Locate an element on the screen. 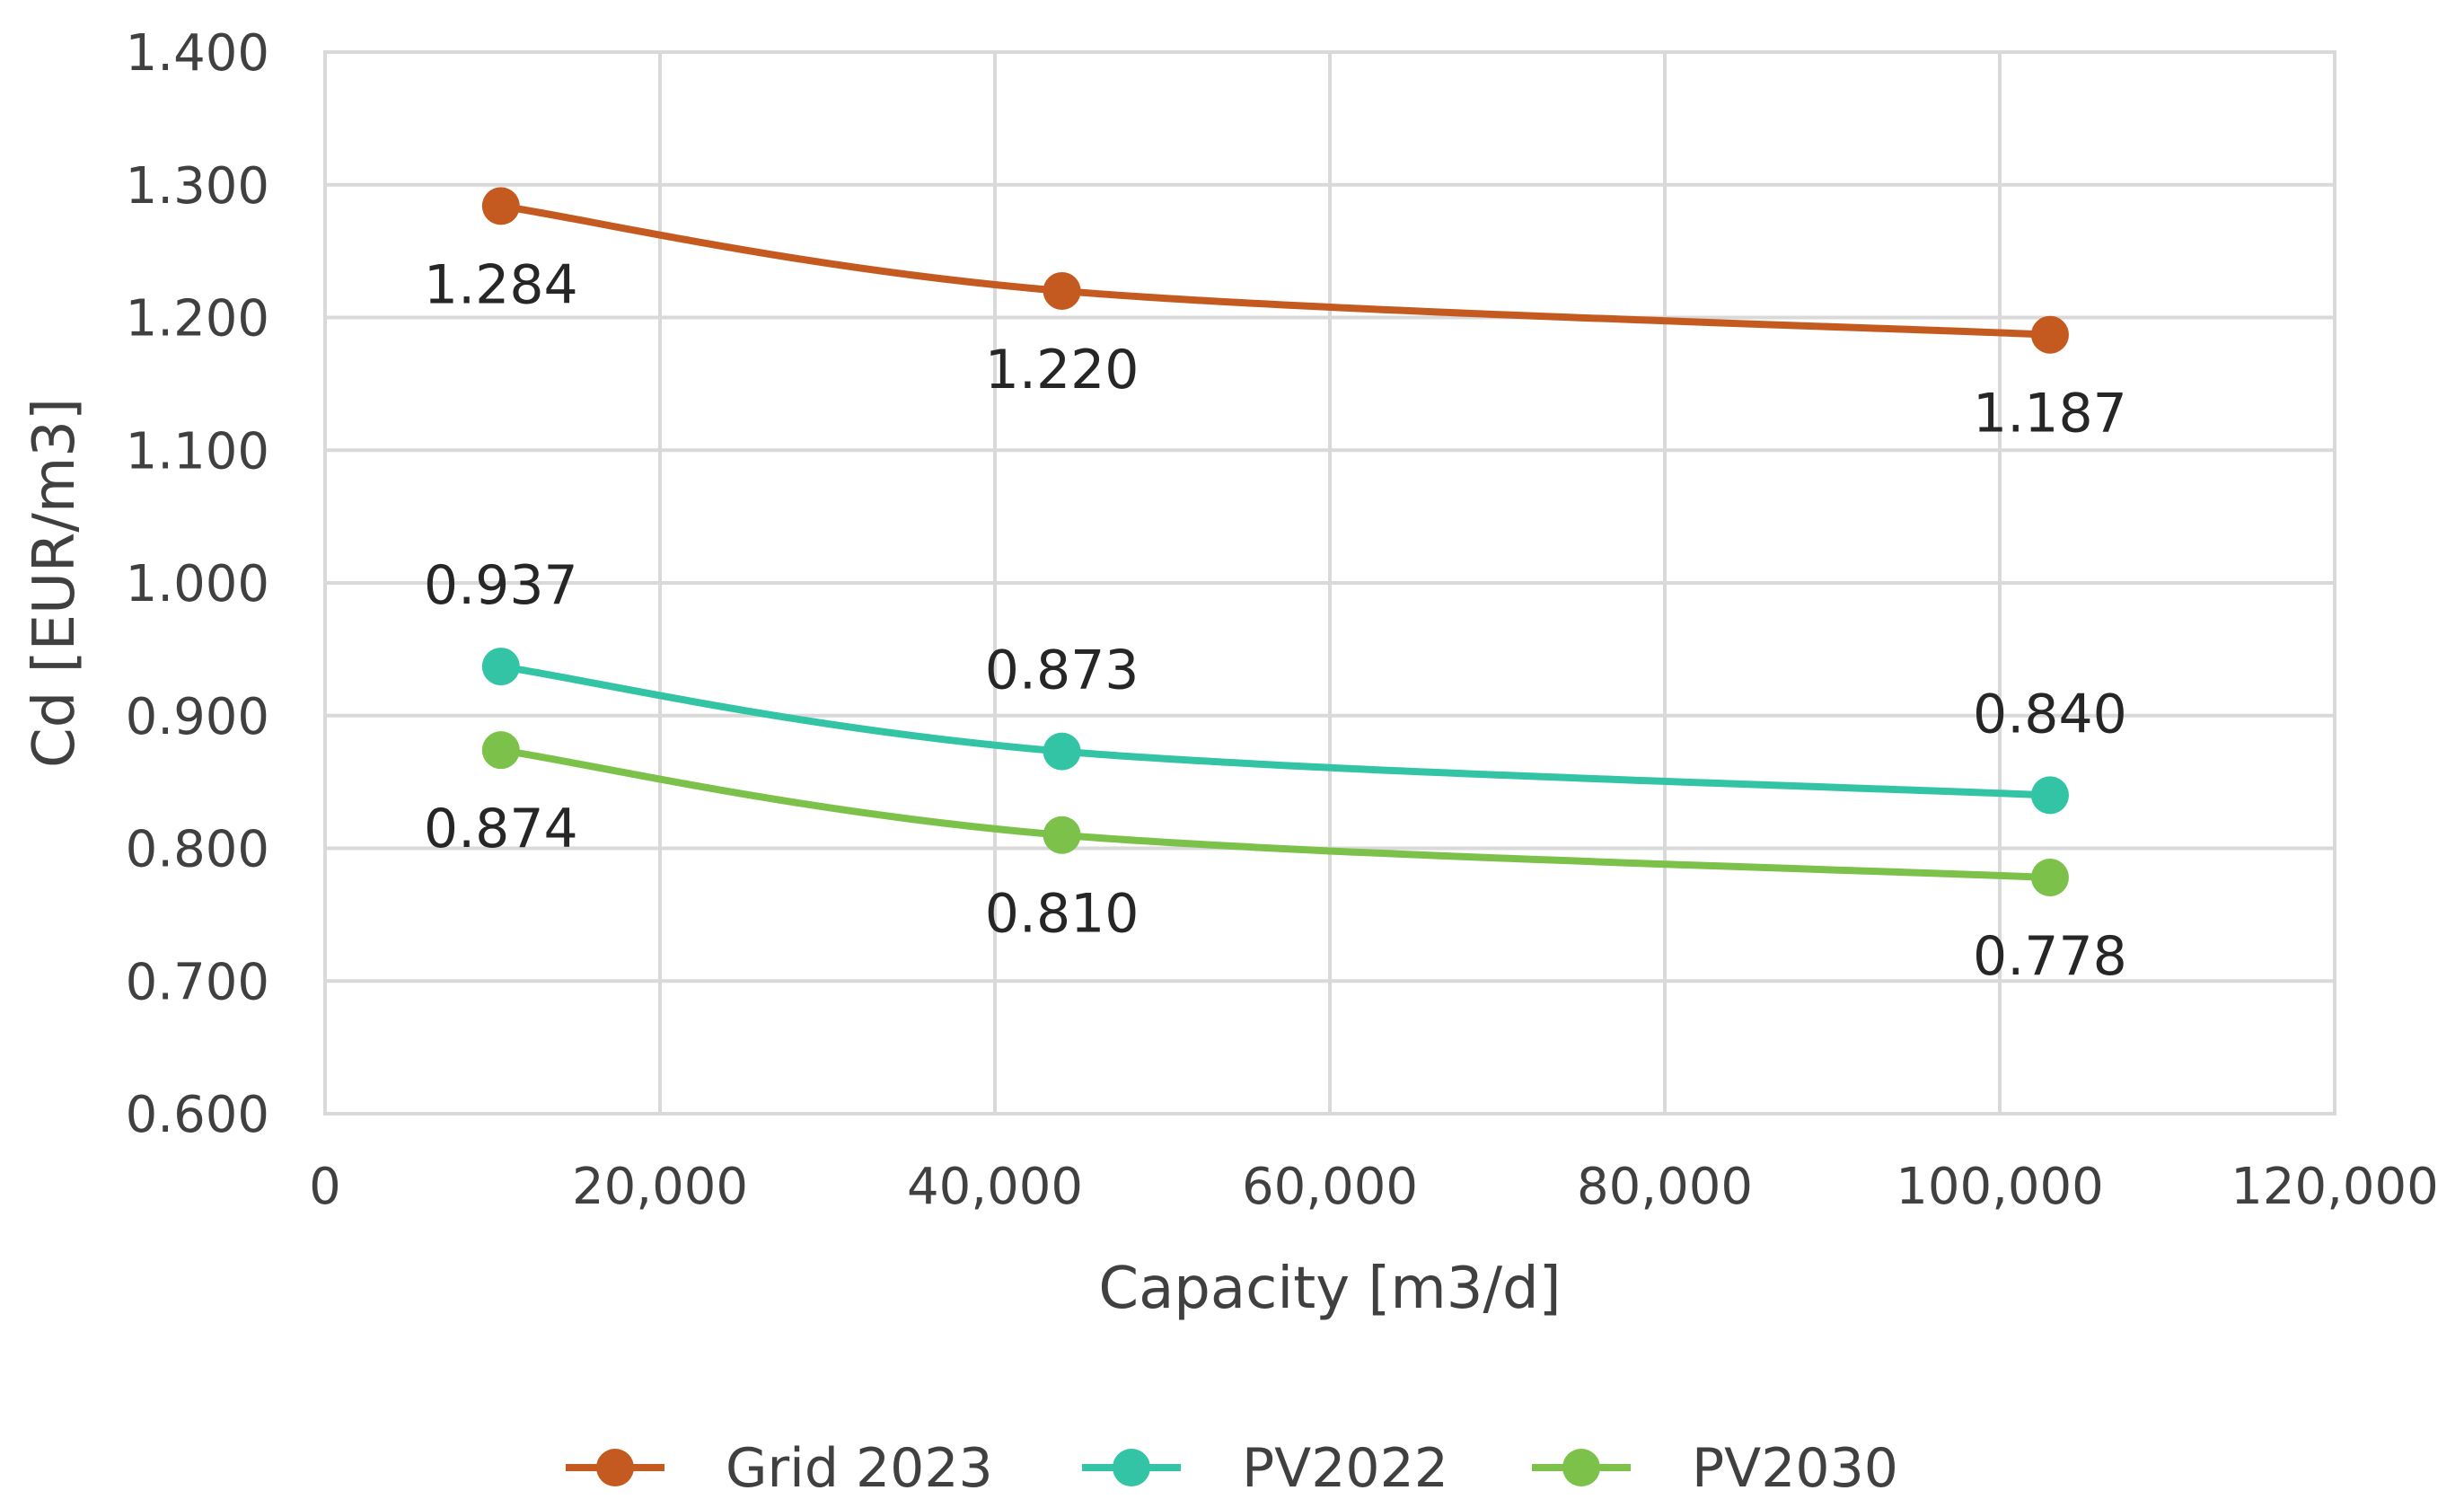 This screenshot has height=1508, width=2464. data-label: 1.220 is located at coordinates (1062, 370).